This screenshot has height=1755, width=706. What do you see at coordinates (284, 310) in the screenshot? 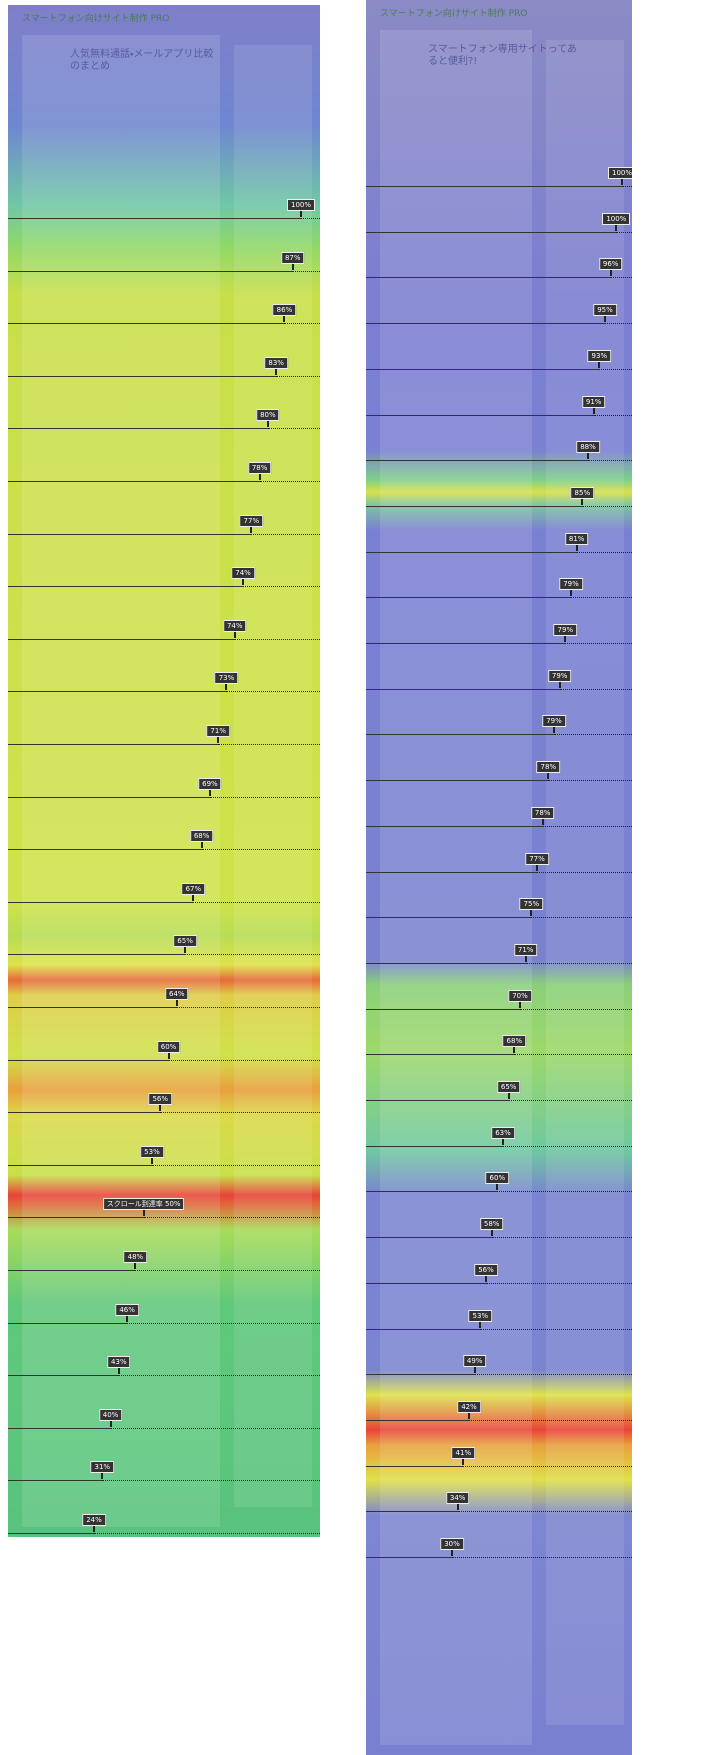
I see `scroll-marker-label: 86%` at bounding box center [284, 310].